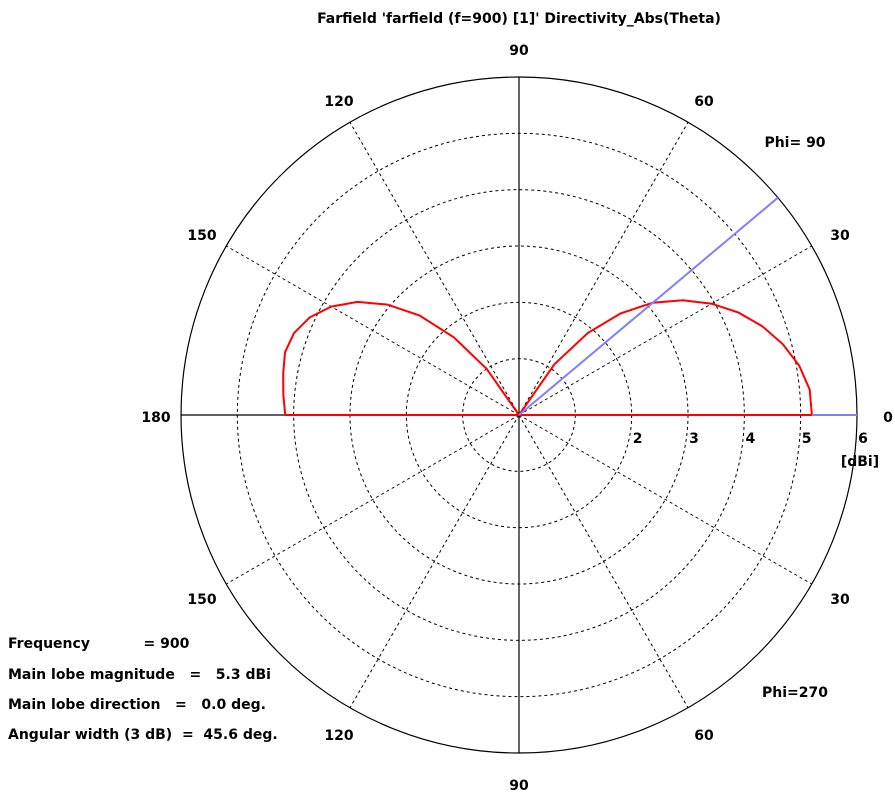  Describe the element at coordinates (519, 785) in the screenshot. I see `angle-label-bottom: 90` at that location.